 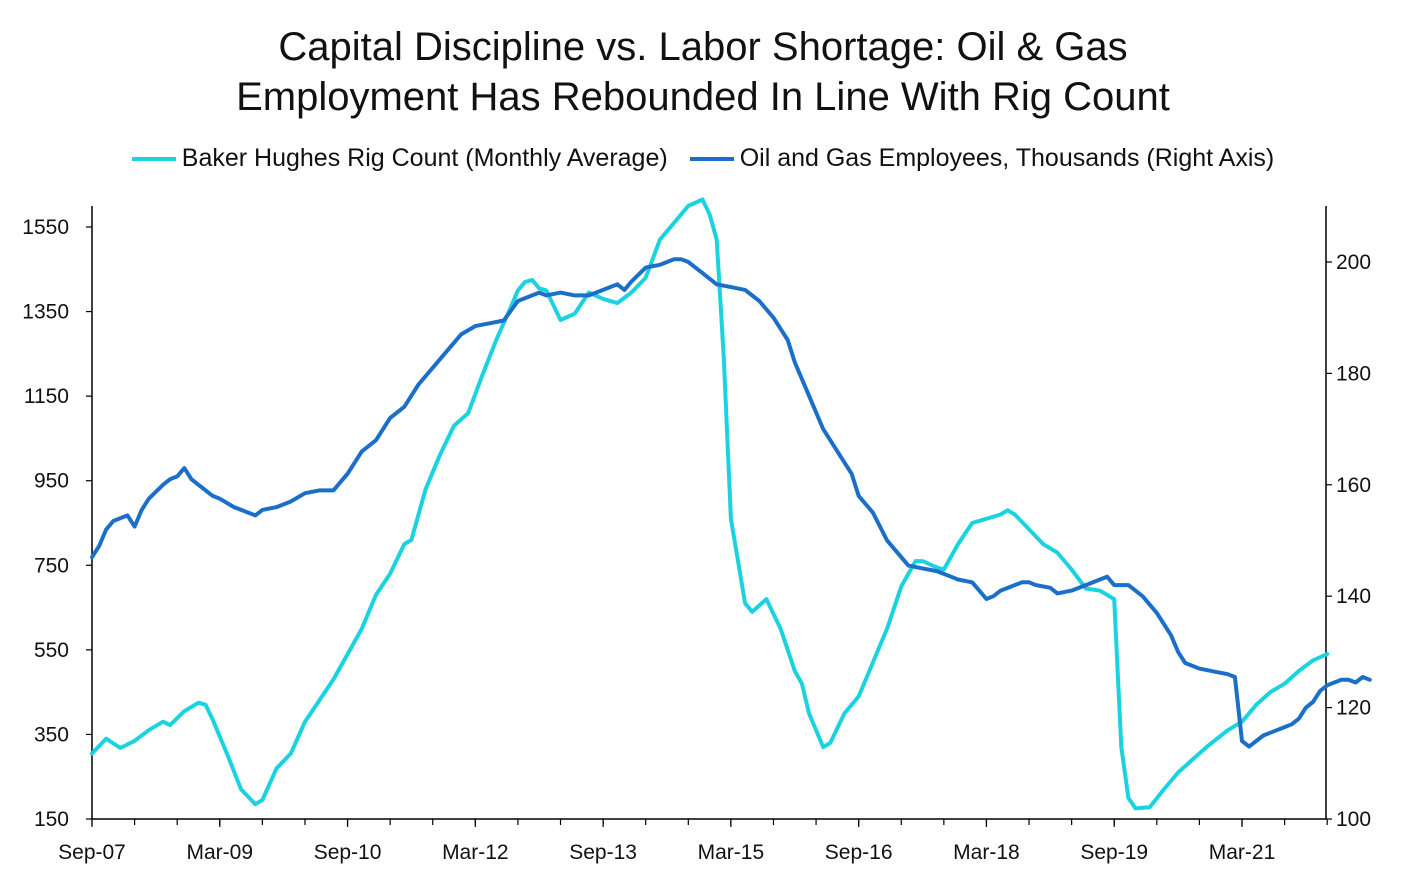 I want to click on y-right-tick-label: 120, so click(x=1353, y=708).